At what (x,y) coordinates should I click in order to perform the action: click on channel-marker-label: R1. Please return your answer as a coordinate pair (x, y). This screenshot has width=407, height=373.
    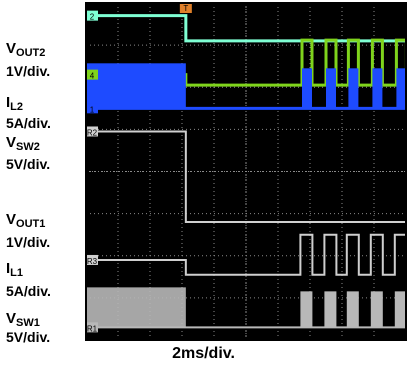
    Looking at the image, I should click on (92, 328).